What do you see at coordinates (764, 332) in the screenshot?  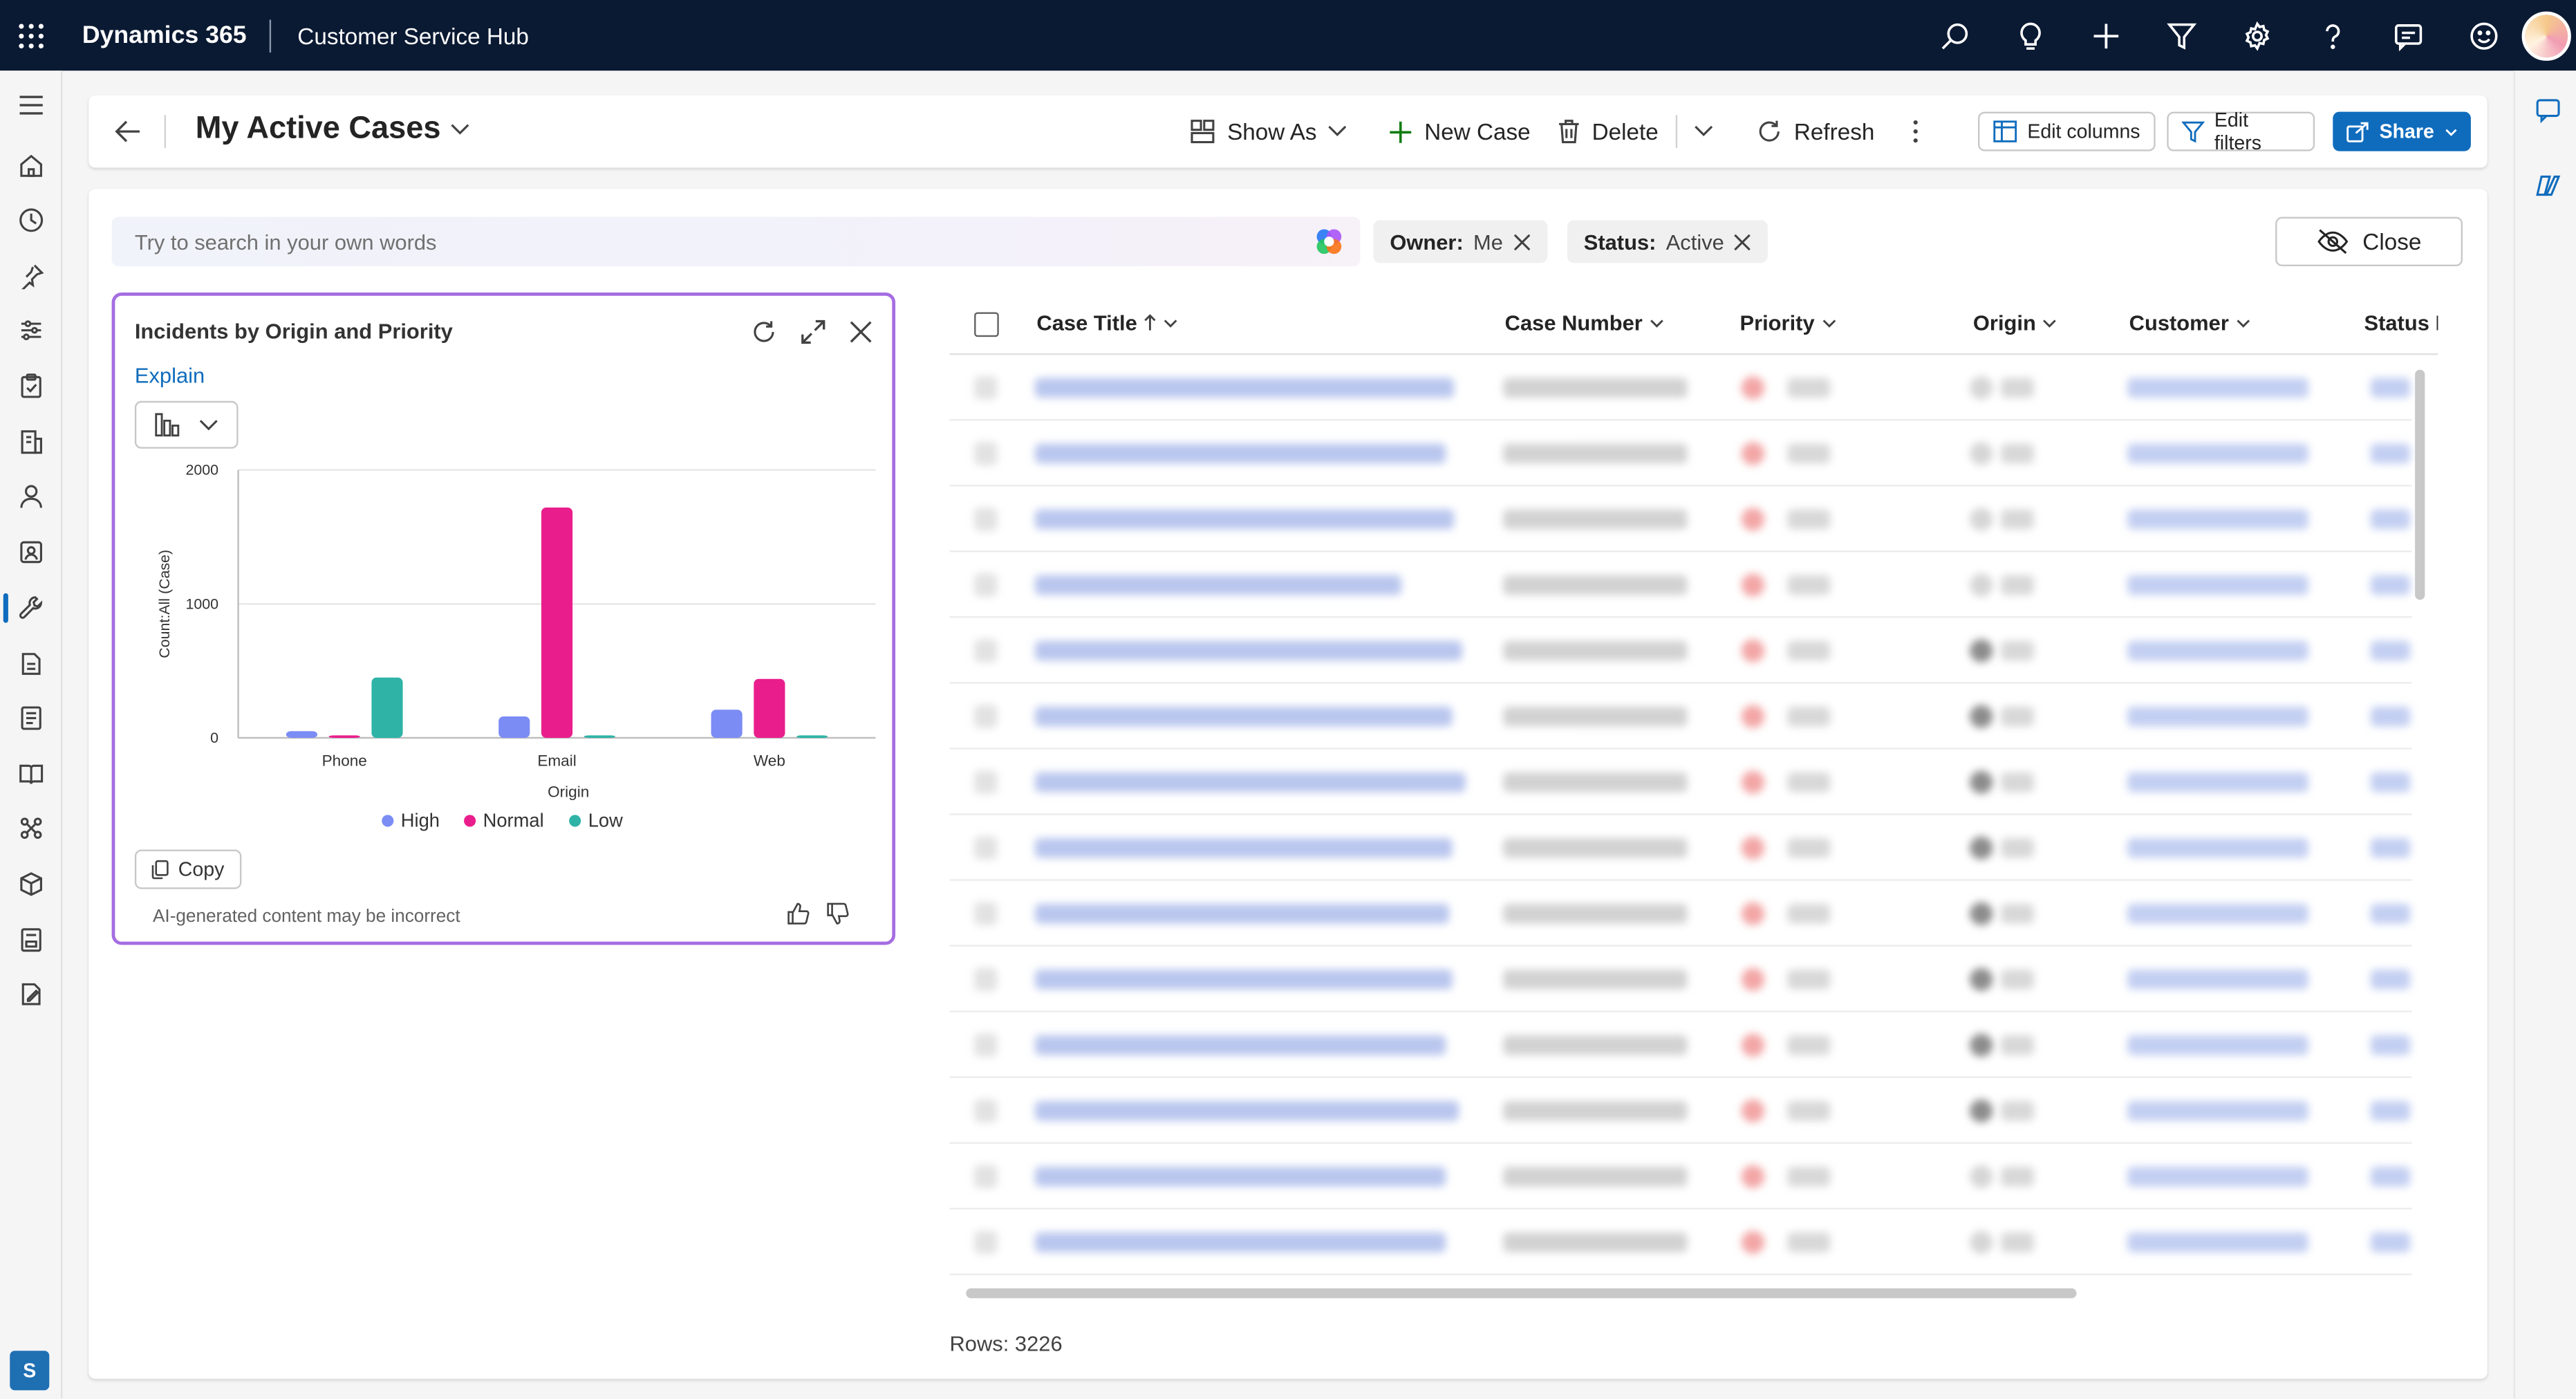 I see `refresh-icon` at bounding box center [764, 332].